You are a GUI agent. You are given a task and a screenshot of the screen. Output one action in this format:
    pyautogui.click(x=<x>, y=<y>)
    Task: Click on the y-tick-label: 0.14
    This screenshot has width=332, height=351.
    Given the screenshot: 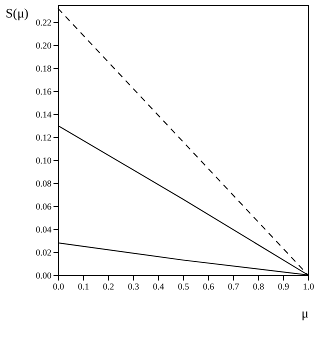 What is the action you would take?
    pyautogui.click(x=44, y=115)
    